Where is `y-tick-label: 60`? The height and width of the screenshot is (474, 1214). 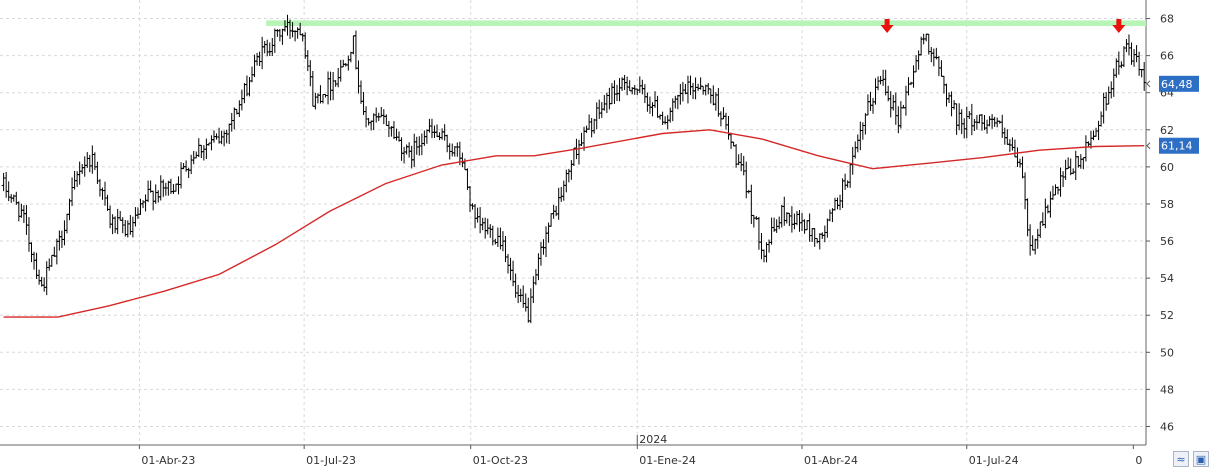 y-tick-label: 60 is located at coordinates (1167, 167).